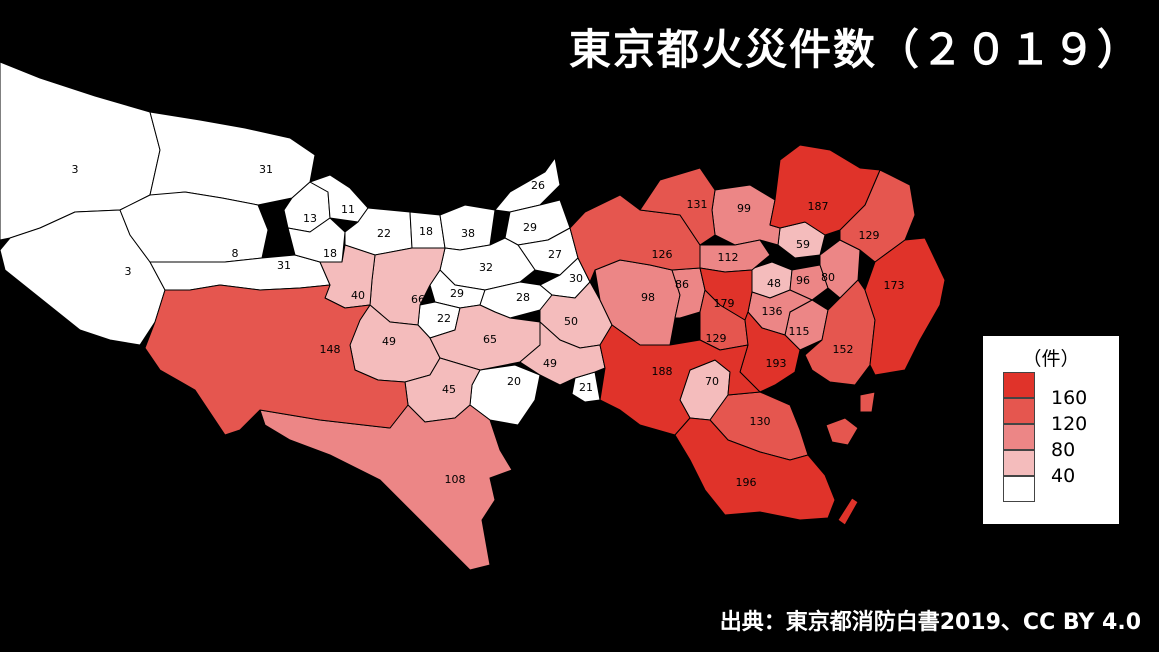 The height and width of the screenshot is (652, 1159). Describe the element at coordinates (586, 387) in the screenshot. I see `region-value-komae: 21` at that location.